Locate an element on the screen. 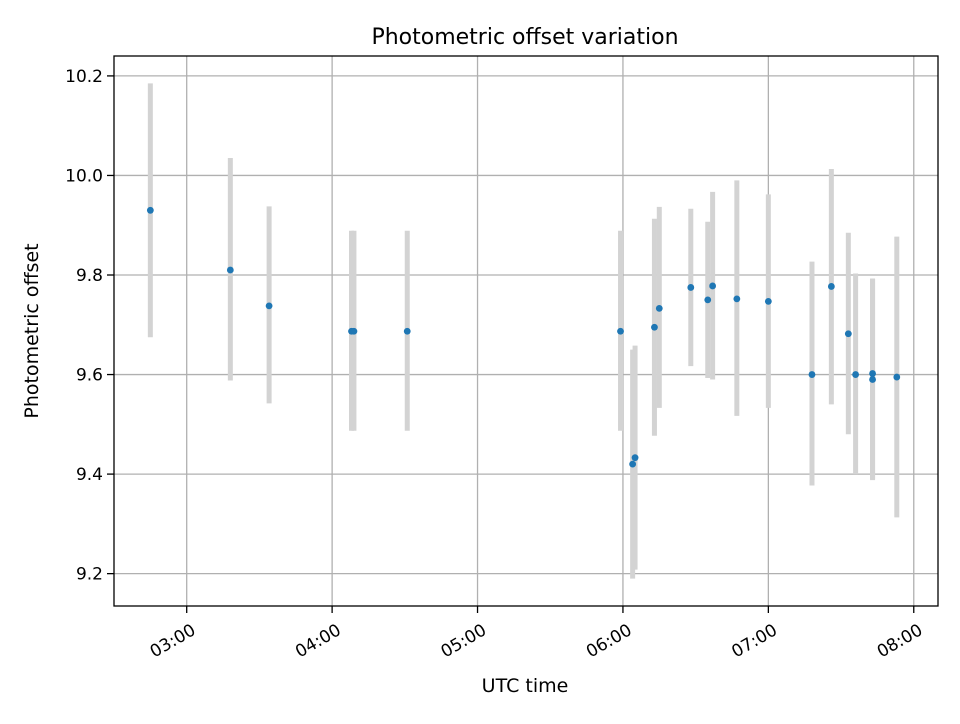 This screenshot has width=960, height=724. x-tick-label: 03:00 is located at coordinates (173, 641).